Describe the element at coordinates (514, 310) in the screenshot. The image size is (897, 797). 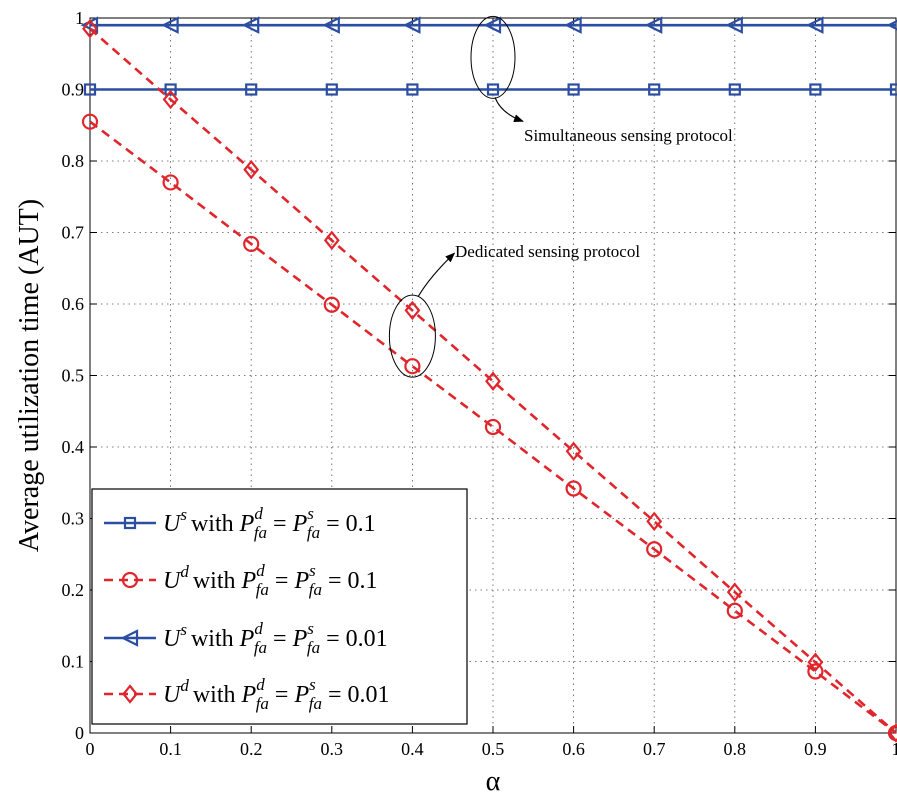
I see `annotation-dedicated: Dedicated sensing protocol` at that location.